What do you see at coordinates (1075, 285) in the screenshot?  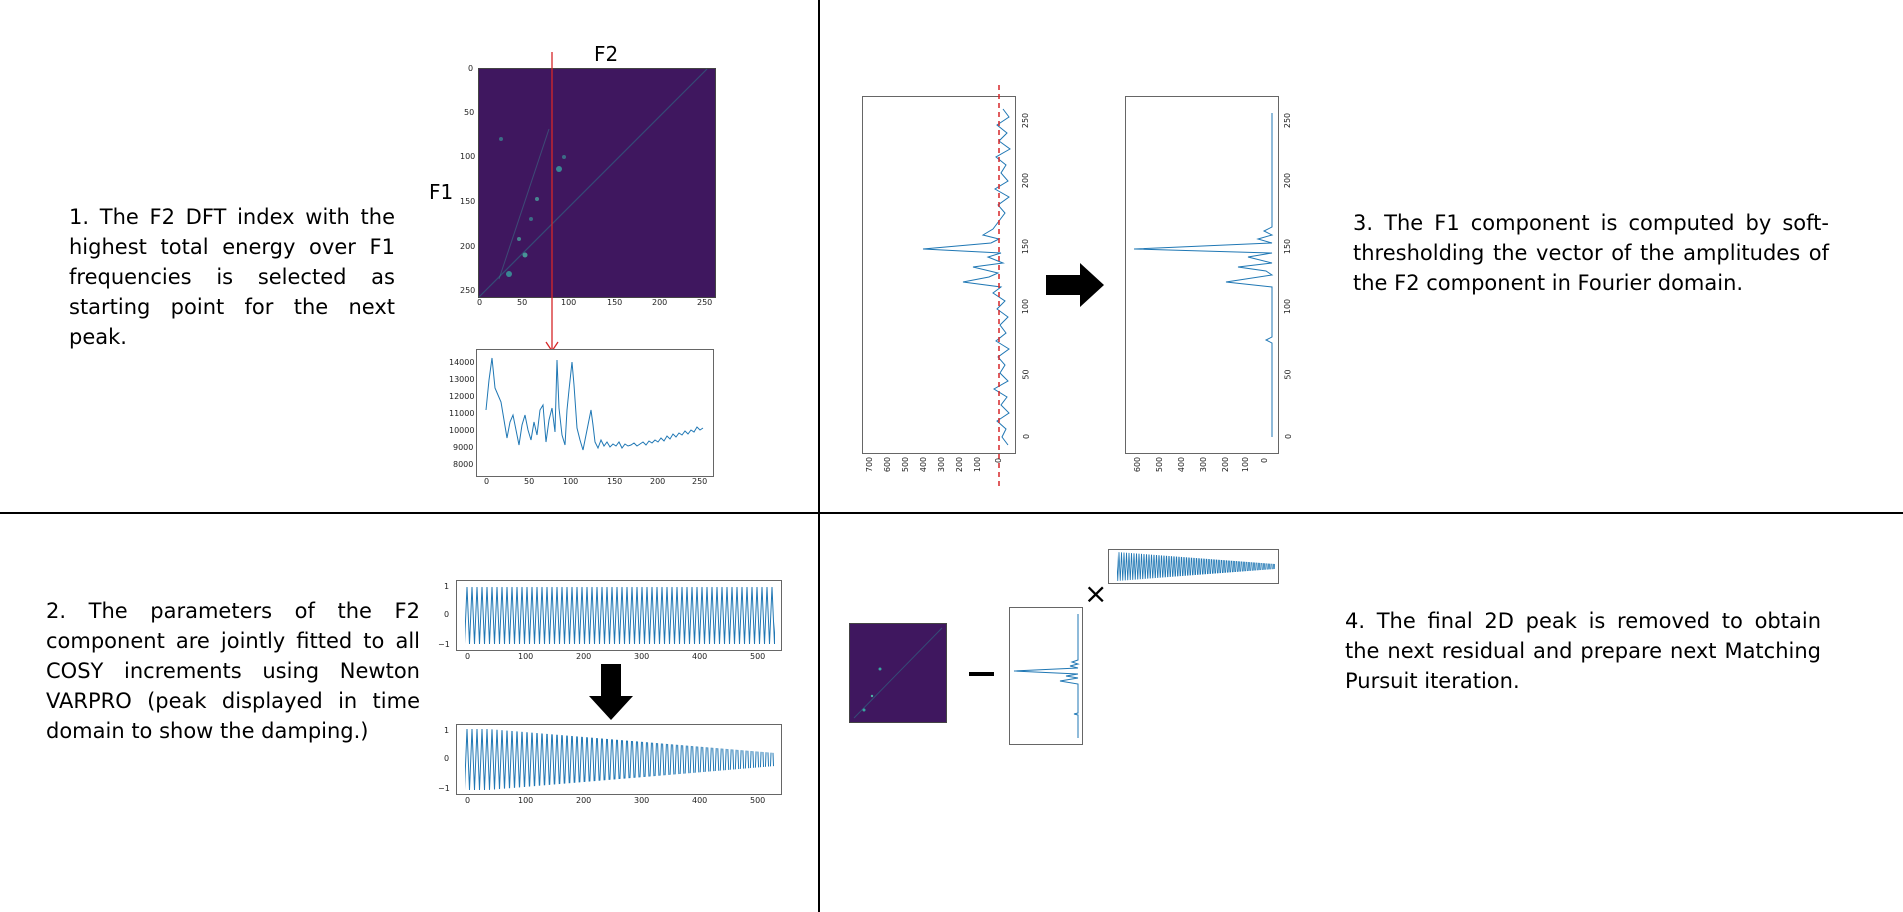 I see `right-arrow` at bounding box center [1075, 285].